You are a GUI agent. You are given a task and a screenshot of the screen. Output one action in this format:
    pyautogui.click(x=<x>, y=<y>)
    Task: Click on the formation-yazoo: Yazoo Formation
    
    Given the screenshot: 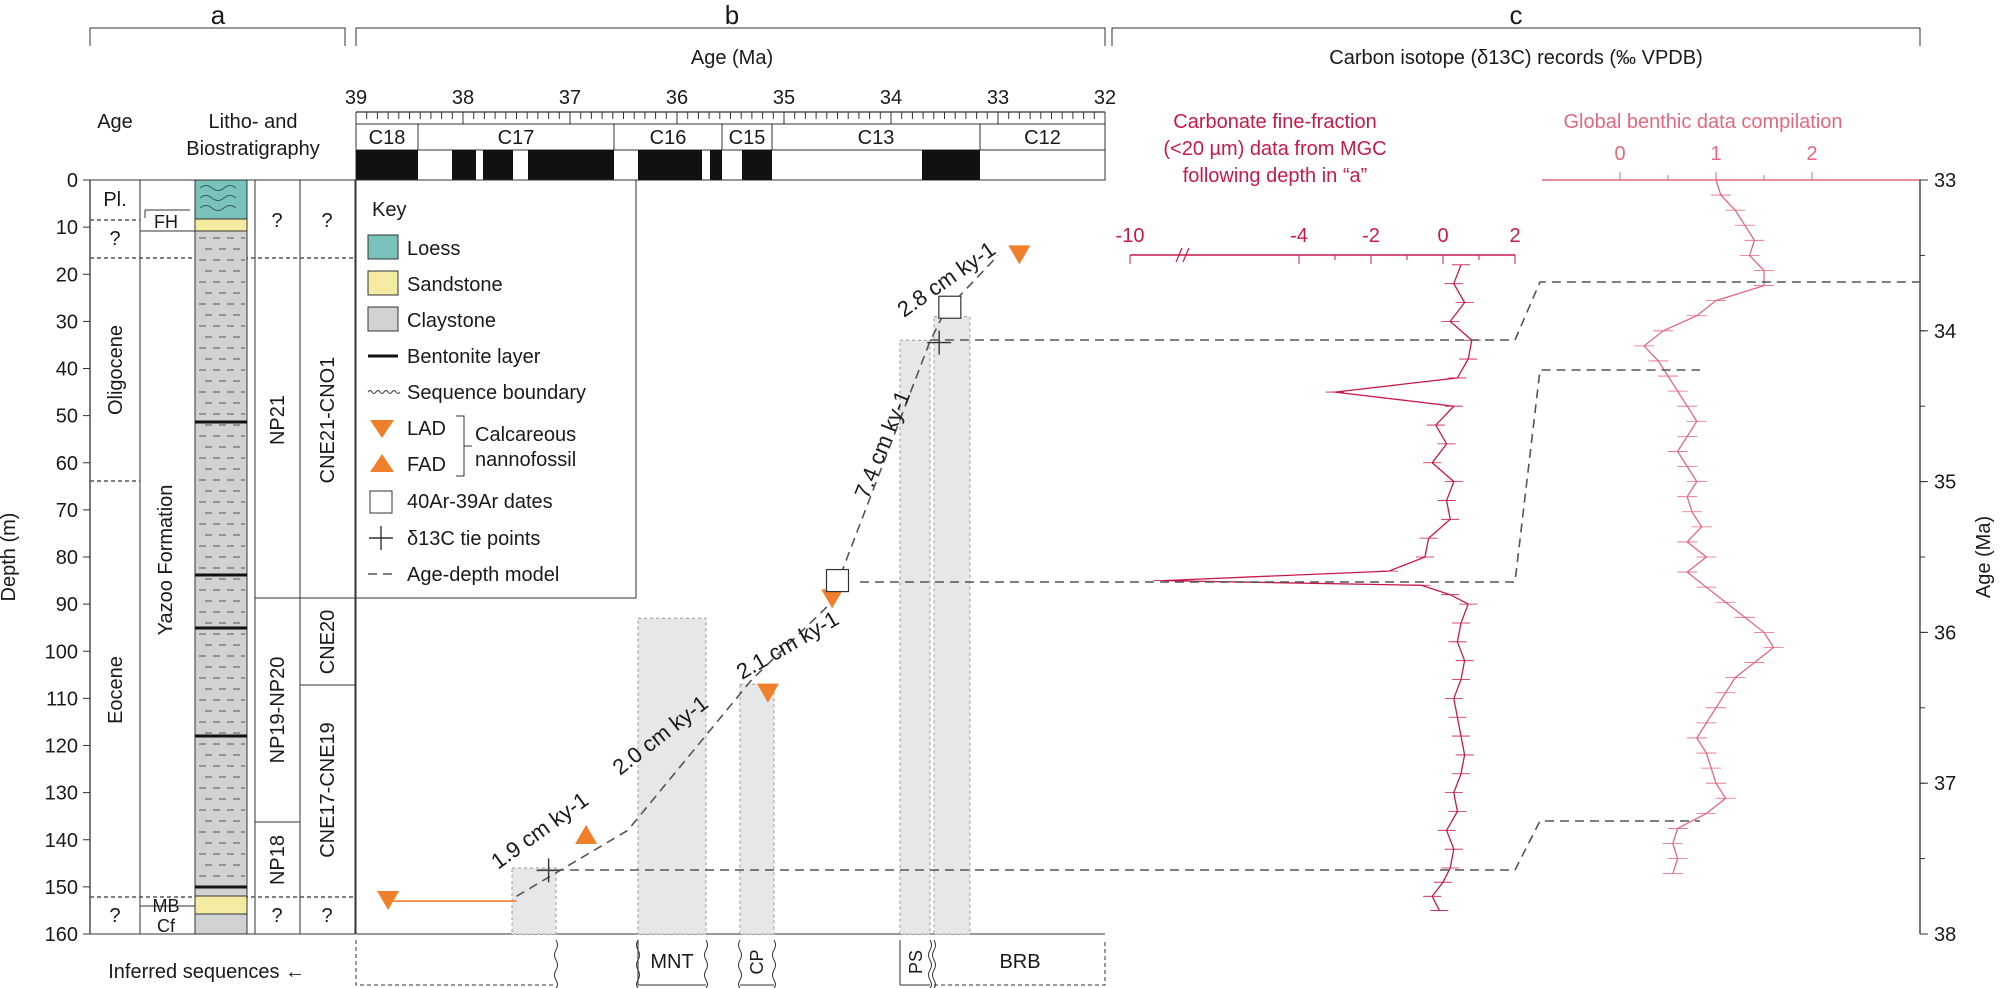 What is the action you would take?
    pyautogui.click(x=166, y=560)
    